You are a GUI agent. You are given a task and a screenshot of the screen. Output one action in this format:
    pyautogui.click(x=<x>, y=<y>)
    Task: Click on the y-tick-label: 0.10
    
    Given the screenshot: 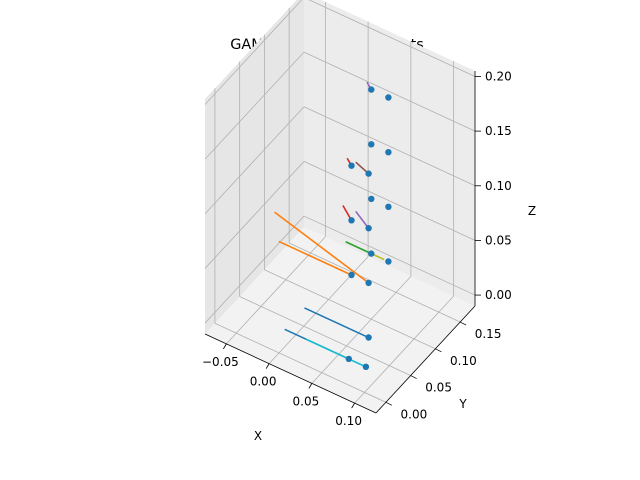 What is the action you would take?
    pyautogui.click(x=463, y=361)
    